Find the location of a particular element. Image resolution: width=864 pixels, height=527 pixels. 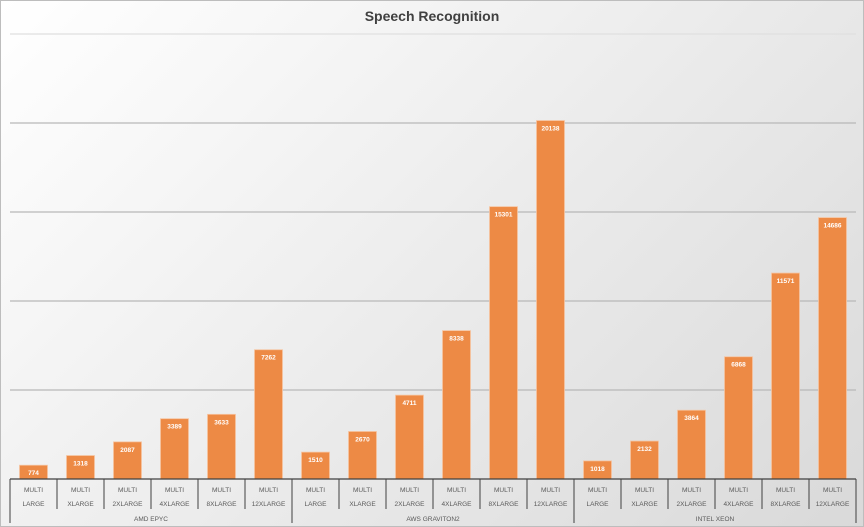

data-label: 11571 is located at coordinates (786, 281).